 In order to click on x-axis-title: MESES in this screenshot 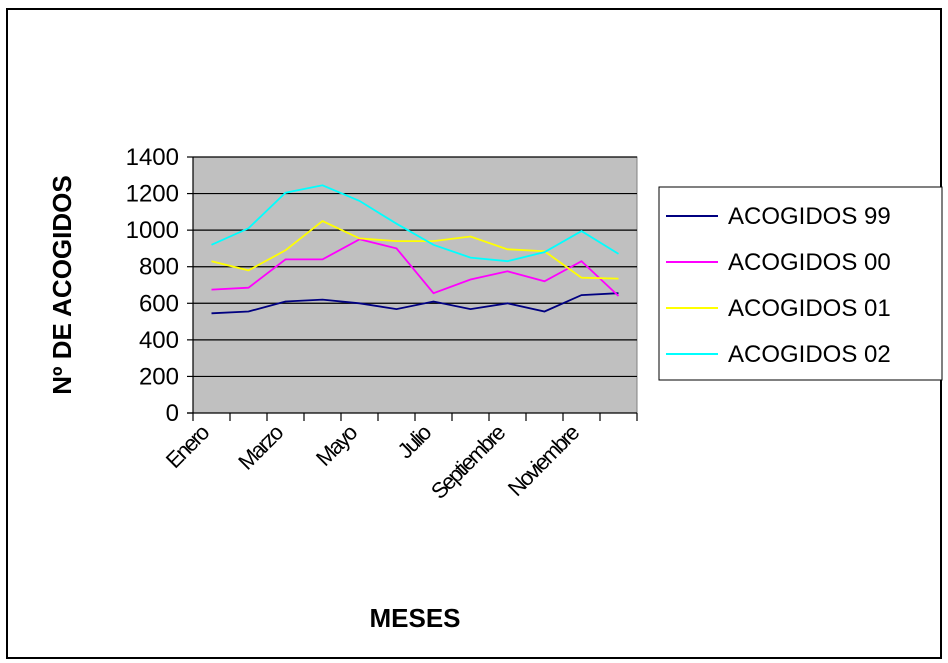, I will do `click(414, 618)`.